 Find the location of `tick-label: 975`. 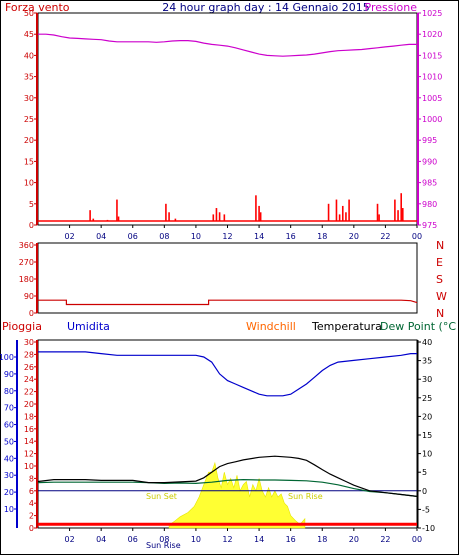

tick-label: 975 is located at coordinates (429, 225).